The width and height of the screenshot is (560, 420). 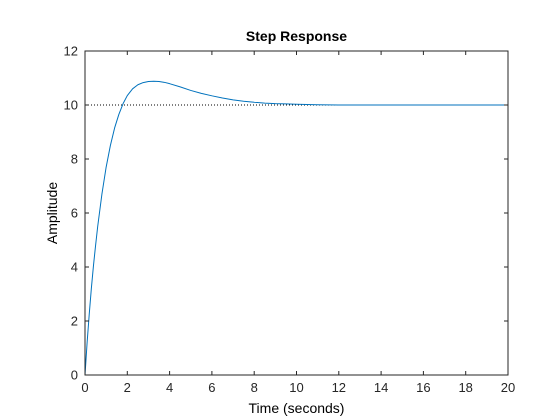 I want to click on y-tick-label: 4, so click(x=74, y=267).